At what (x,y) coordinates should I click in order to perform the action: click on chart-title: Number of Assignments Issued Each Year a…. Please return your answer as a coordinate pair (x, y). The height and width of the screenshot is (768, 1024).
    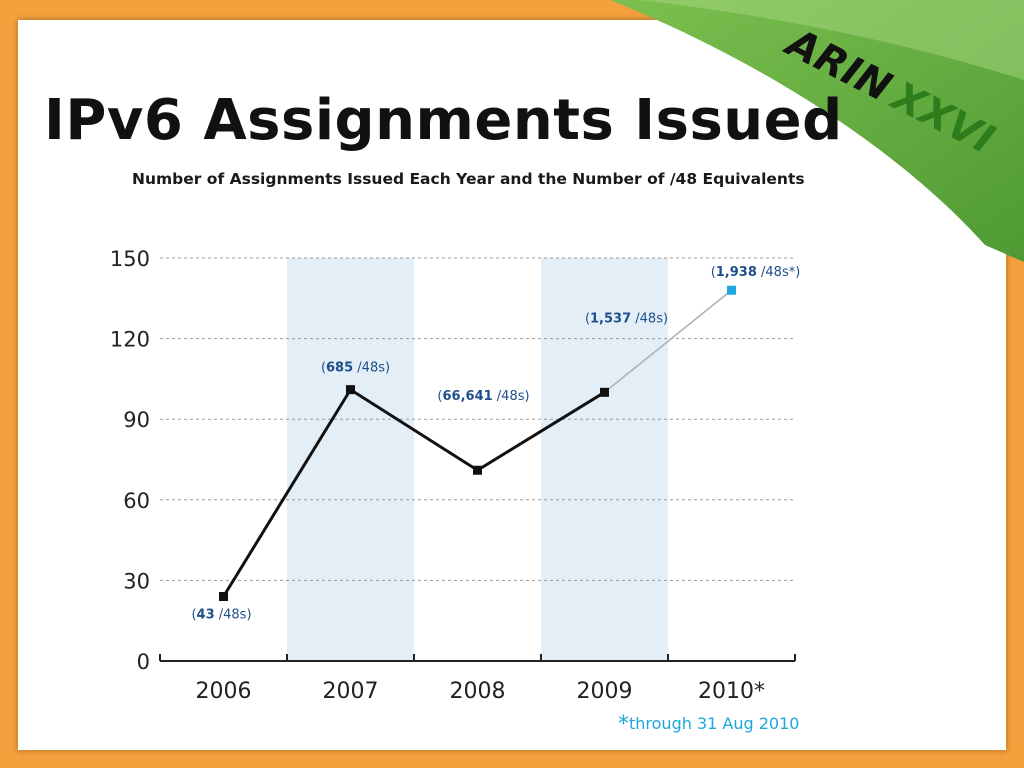
    Looking at the image, I should click on (468, 179).